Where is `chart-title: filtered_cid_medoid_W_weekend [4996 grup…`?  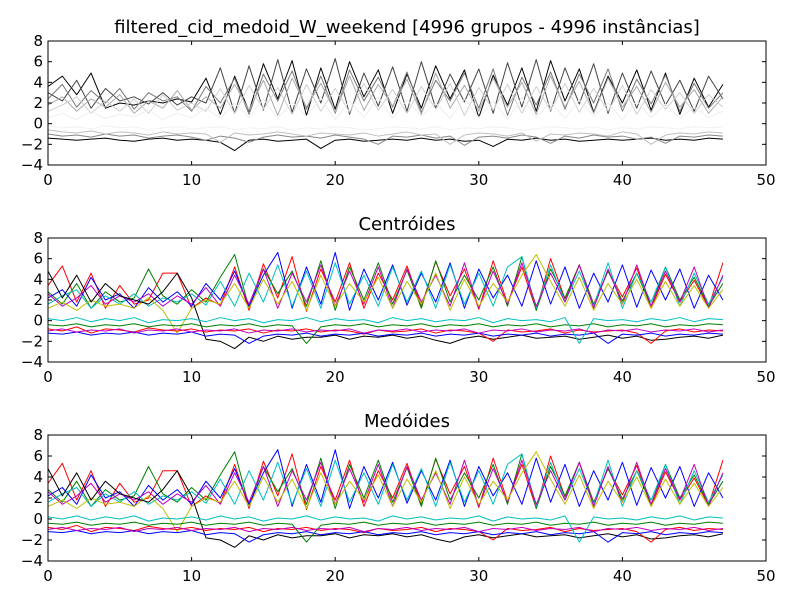
chart-title: filtered_cid_medoid_W_weekend [4996 grup… is located at coordinates (407, 27).